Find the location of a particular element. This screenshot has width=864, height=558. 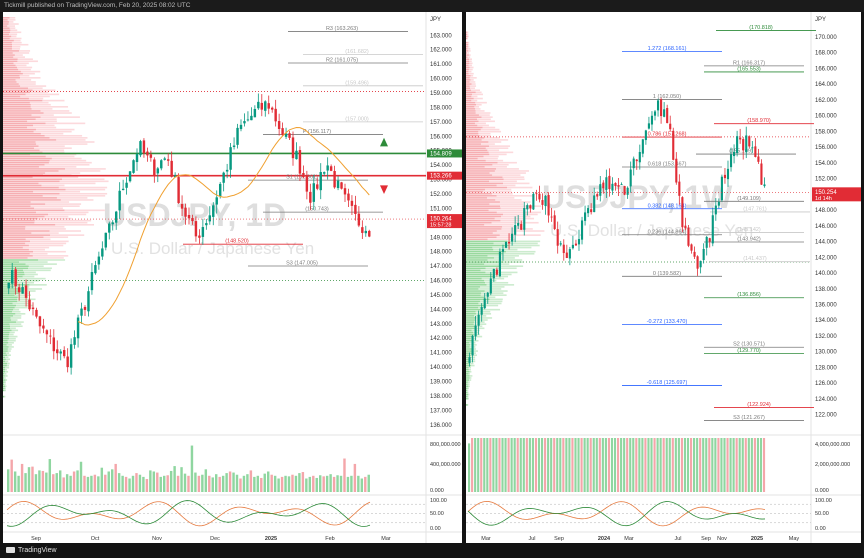

level-label: -0.618 (125.697) is located at coordinates (667, 383).